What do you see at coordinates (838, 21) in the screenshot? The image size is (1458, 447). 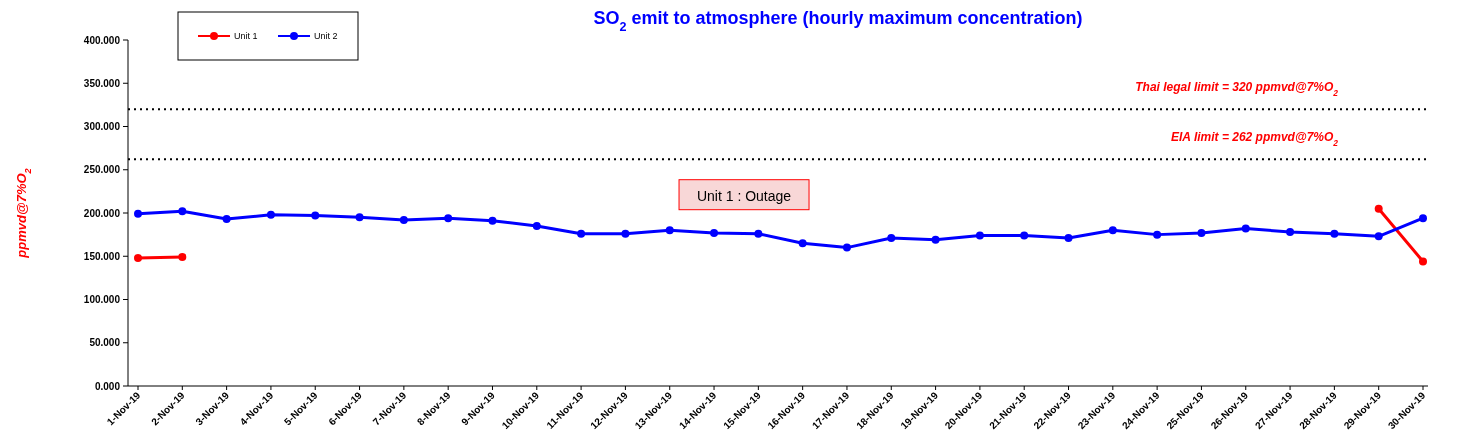 I see `chart-title: SO$_{2}$ emit to atmosphere (hourly maximum concentration)` at bounding box center [838, 21].